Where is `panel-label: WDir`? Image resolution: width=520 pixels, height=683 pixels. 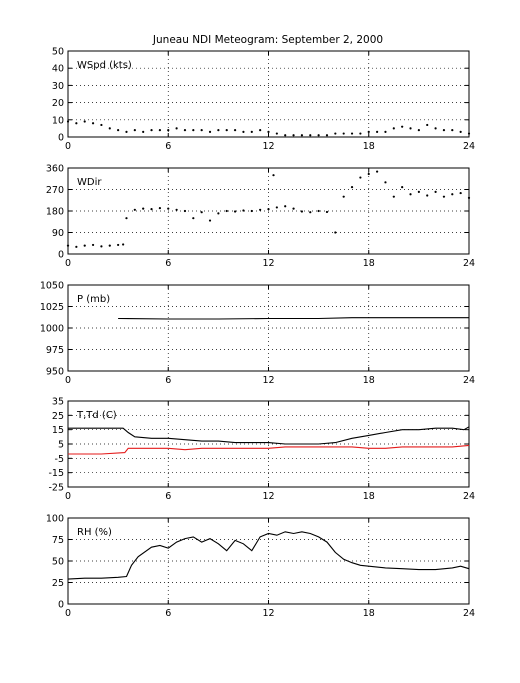 panel-label: WDir is located at coordinates (89, 182).